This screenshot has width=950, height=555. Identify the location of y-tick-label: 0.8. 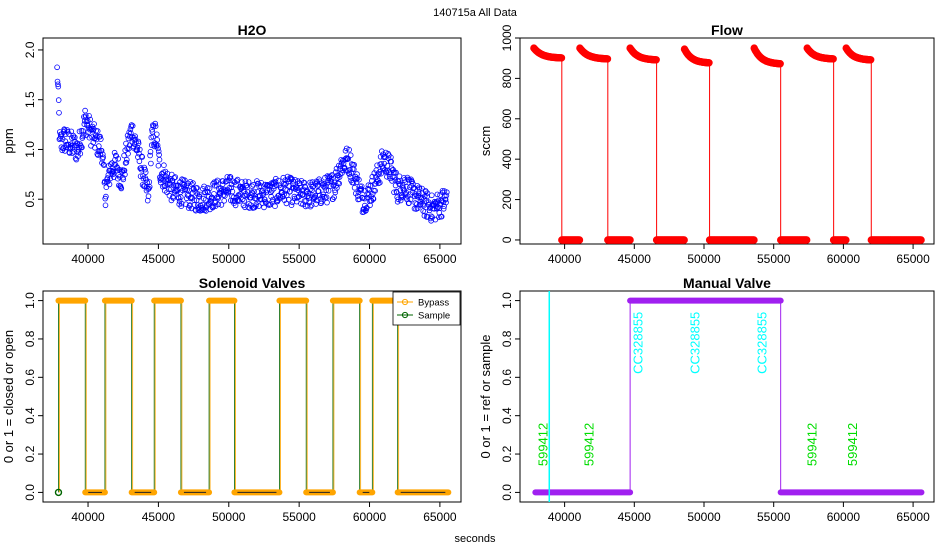
(30, 338).